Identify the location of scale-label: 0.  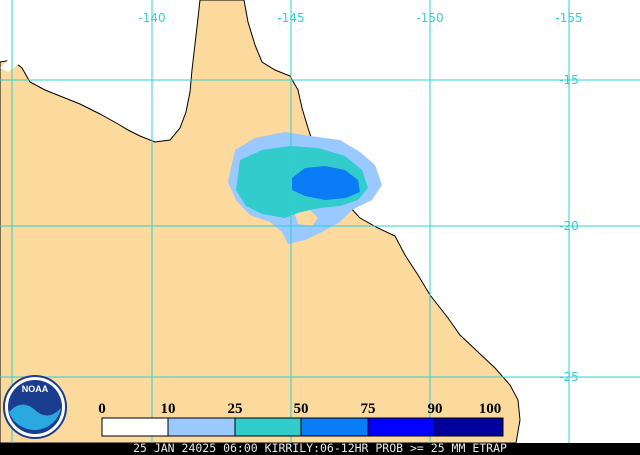
(102, 409).